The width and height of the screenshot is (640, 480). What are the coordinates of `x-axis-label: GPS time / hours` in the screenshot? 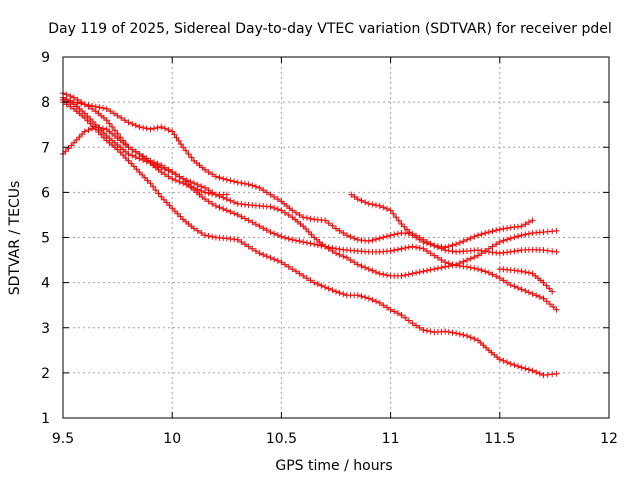 It's located at (333, 466).